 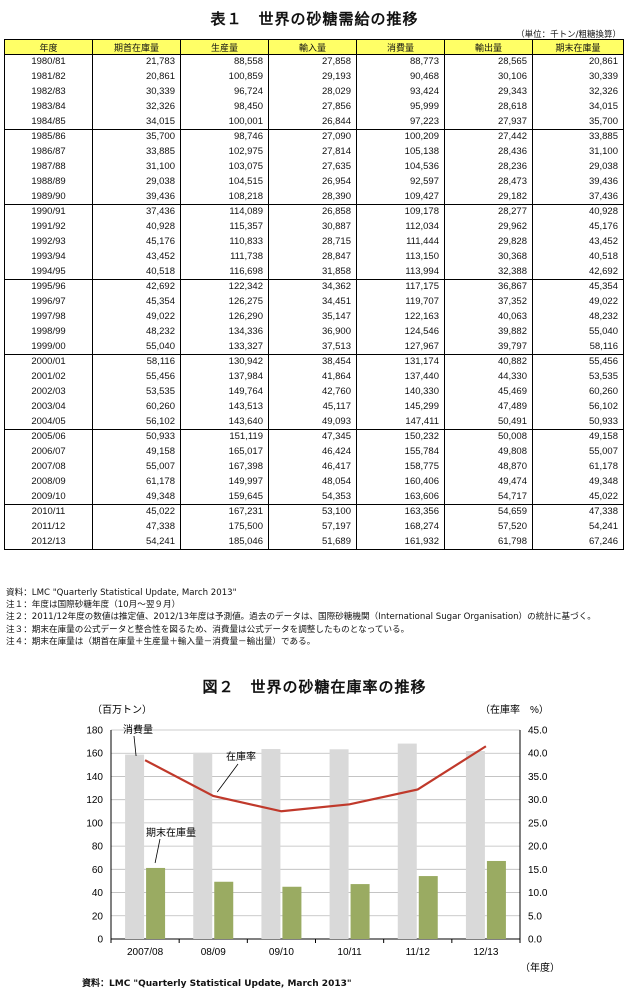 What do you see at coordinates (48, 302) in the screenshot?
I see `year-cell: 1996/97` at bounding box center [48, 302].